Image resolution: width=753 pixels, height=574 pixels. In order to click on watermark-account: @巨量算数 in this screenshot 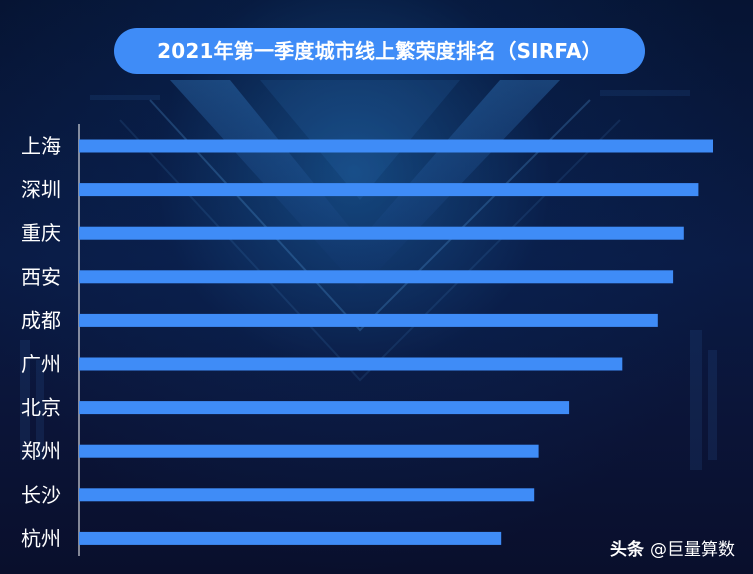, I will do `click(692, 550)`.